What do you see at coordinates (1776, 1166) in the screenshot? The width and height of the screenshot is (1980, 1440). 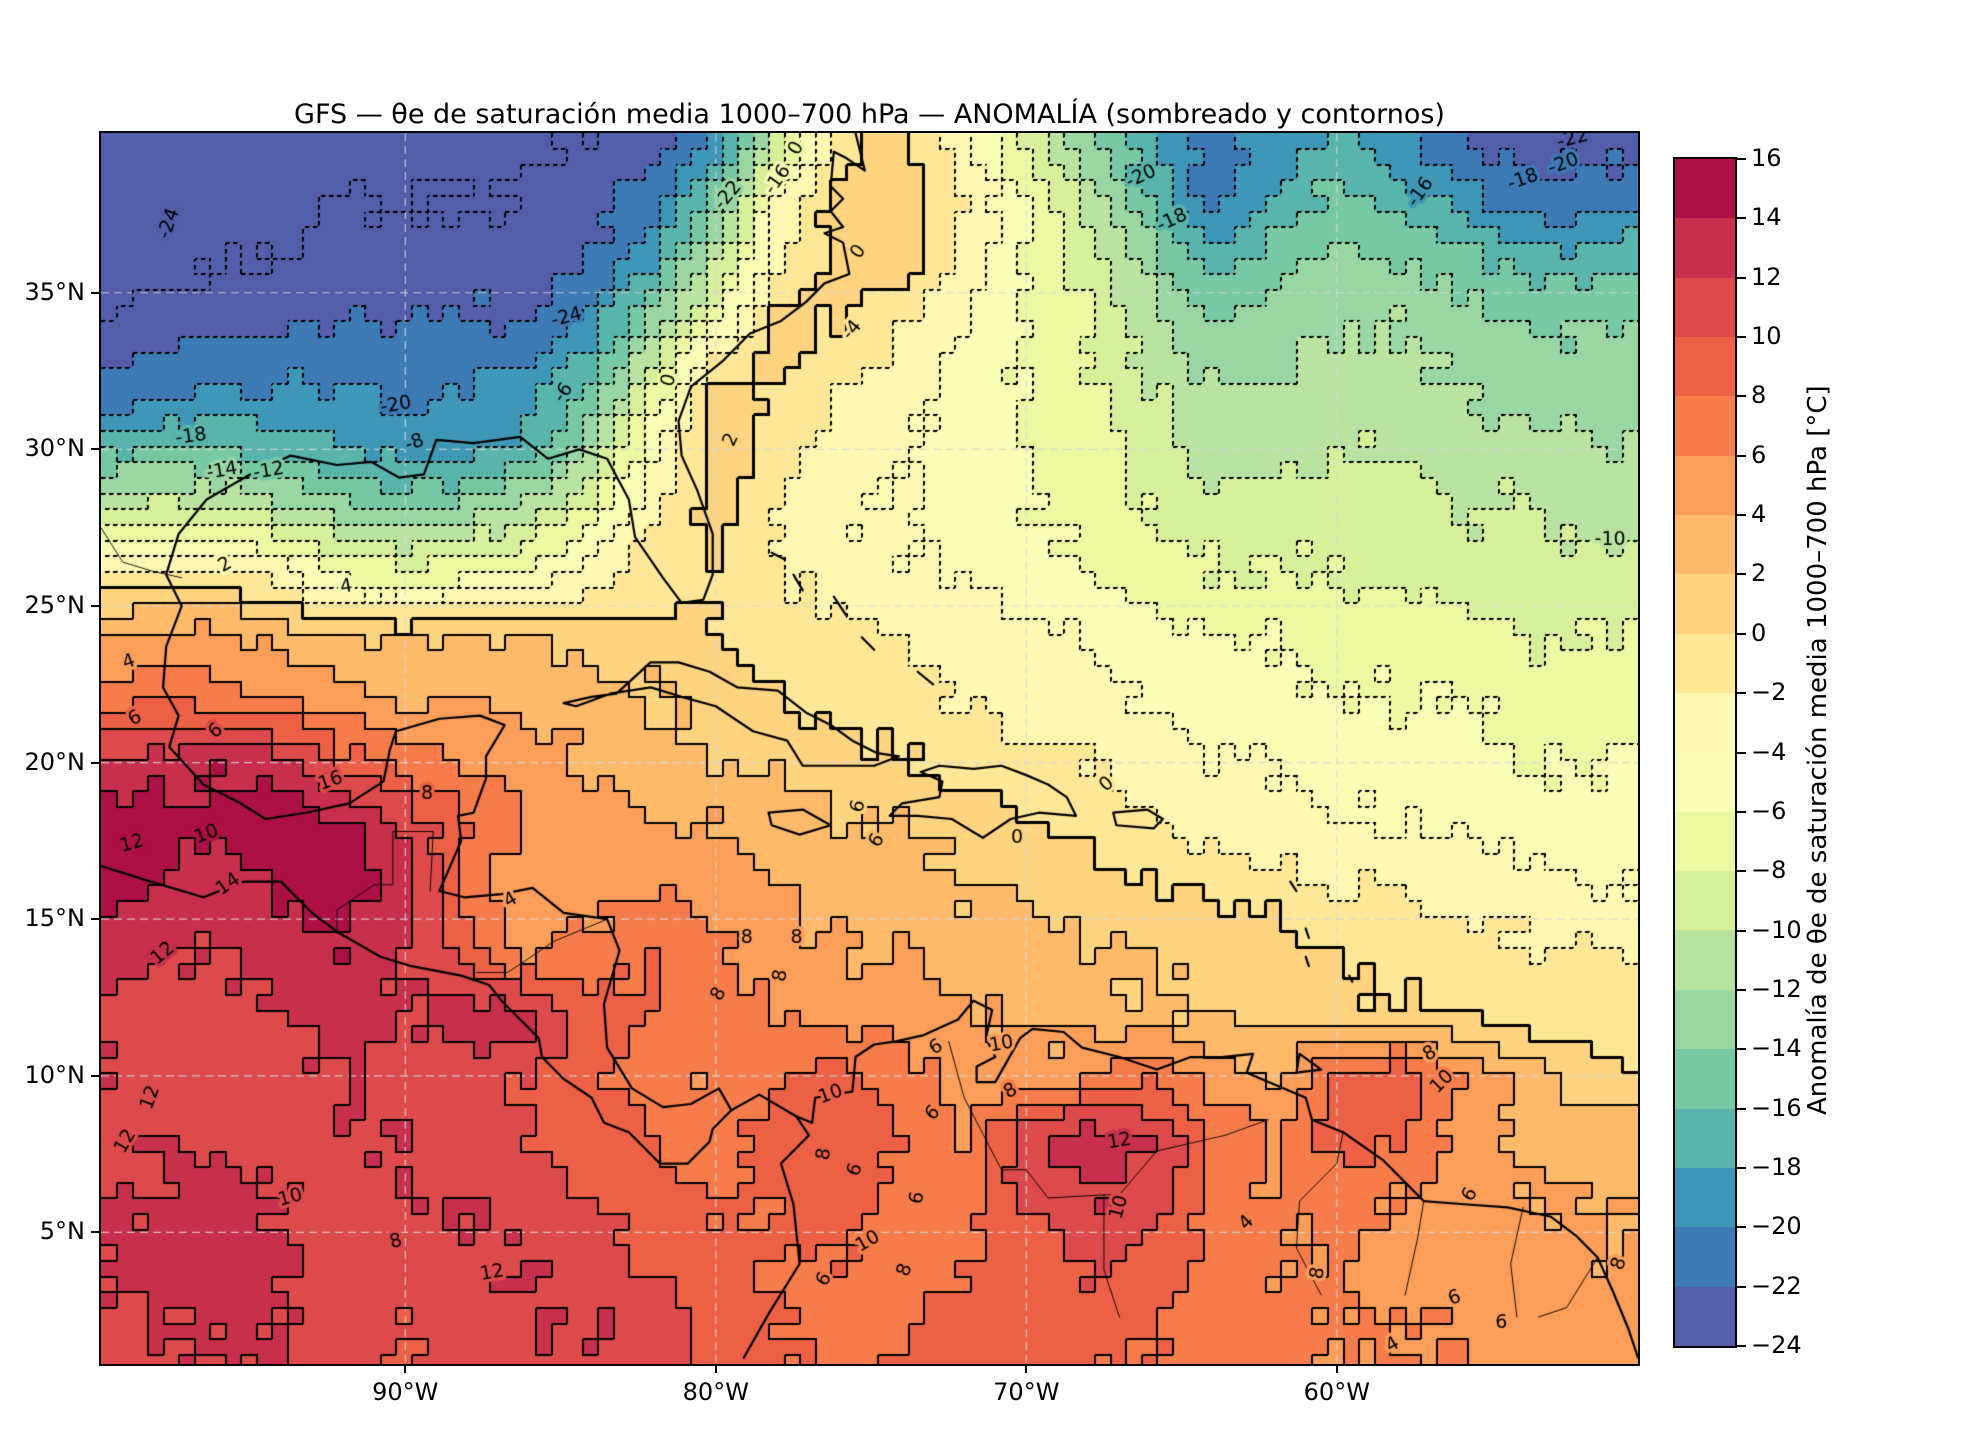 I see `colorbar-tick-label: −18` at bounding box center [1776, 1166].